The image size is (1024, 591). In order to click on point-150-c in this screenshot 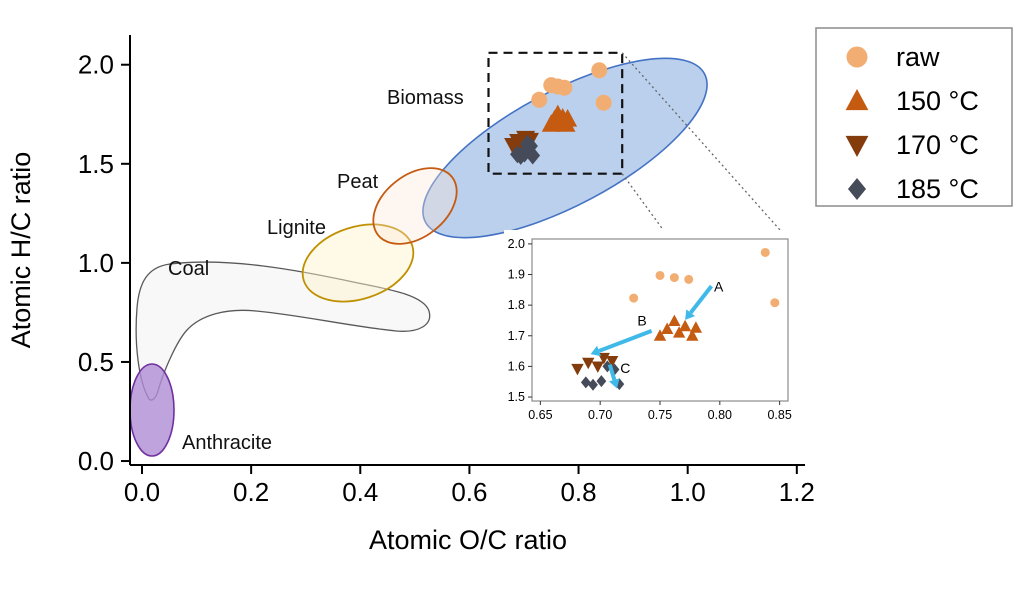, I will do `click(568, 118)`.